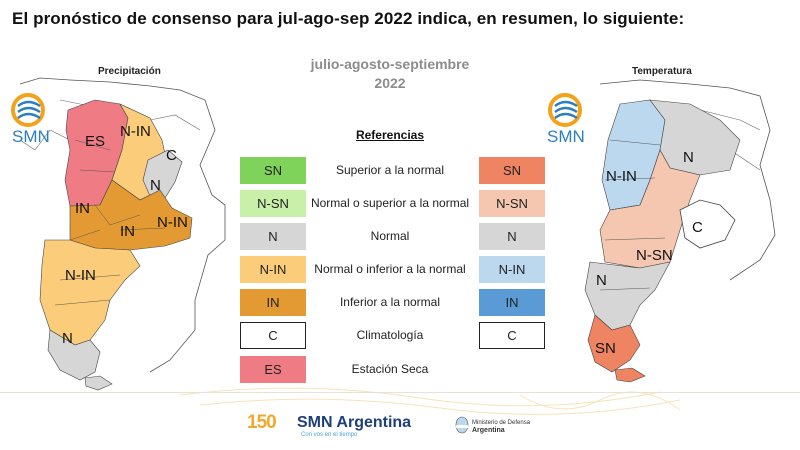 The image size is (800, 450). I want to click on region-tierra-fuego-left, so click(98, 383).